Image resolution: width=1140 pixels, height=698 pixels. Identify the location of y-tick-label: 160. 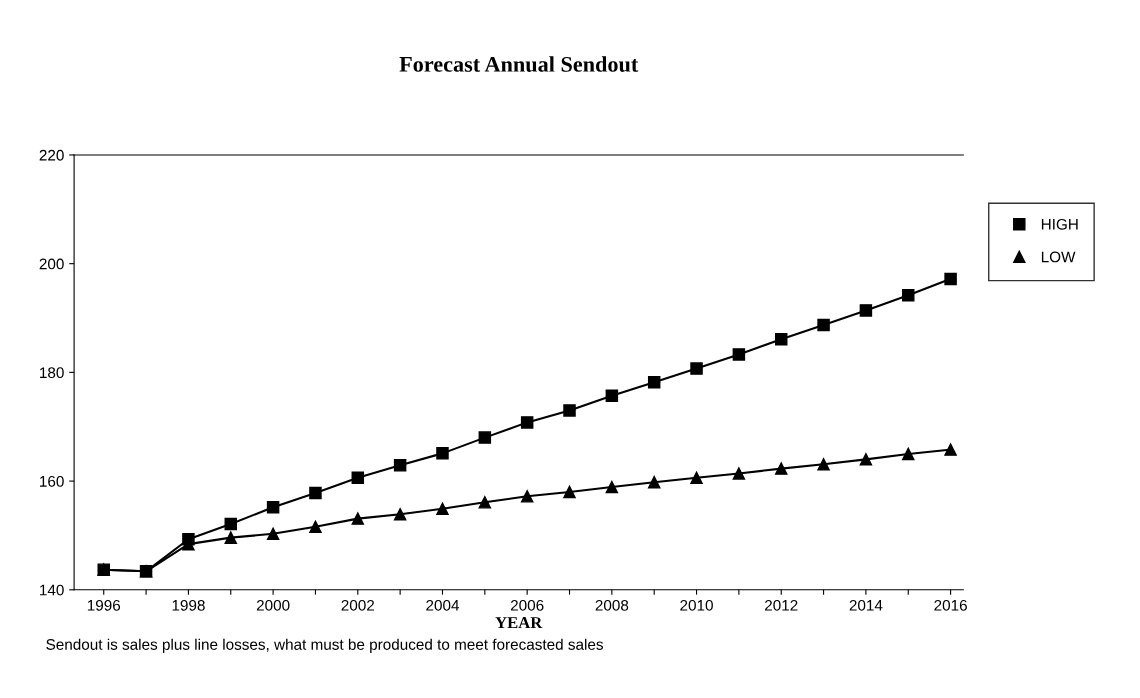
(52, 481).